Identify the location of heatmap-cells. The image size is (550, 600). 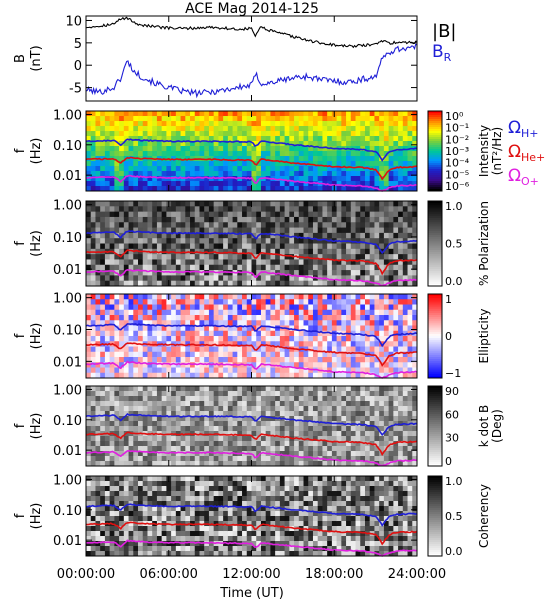
(252, 426).